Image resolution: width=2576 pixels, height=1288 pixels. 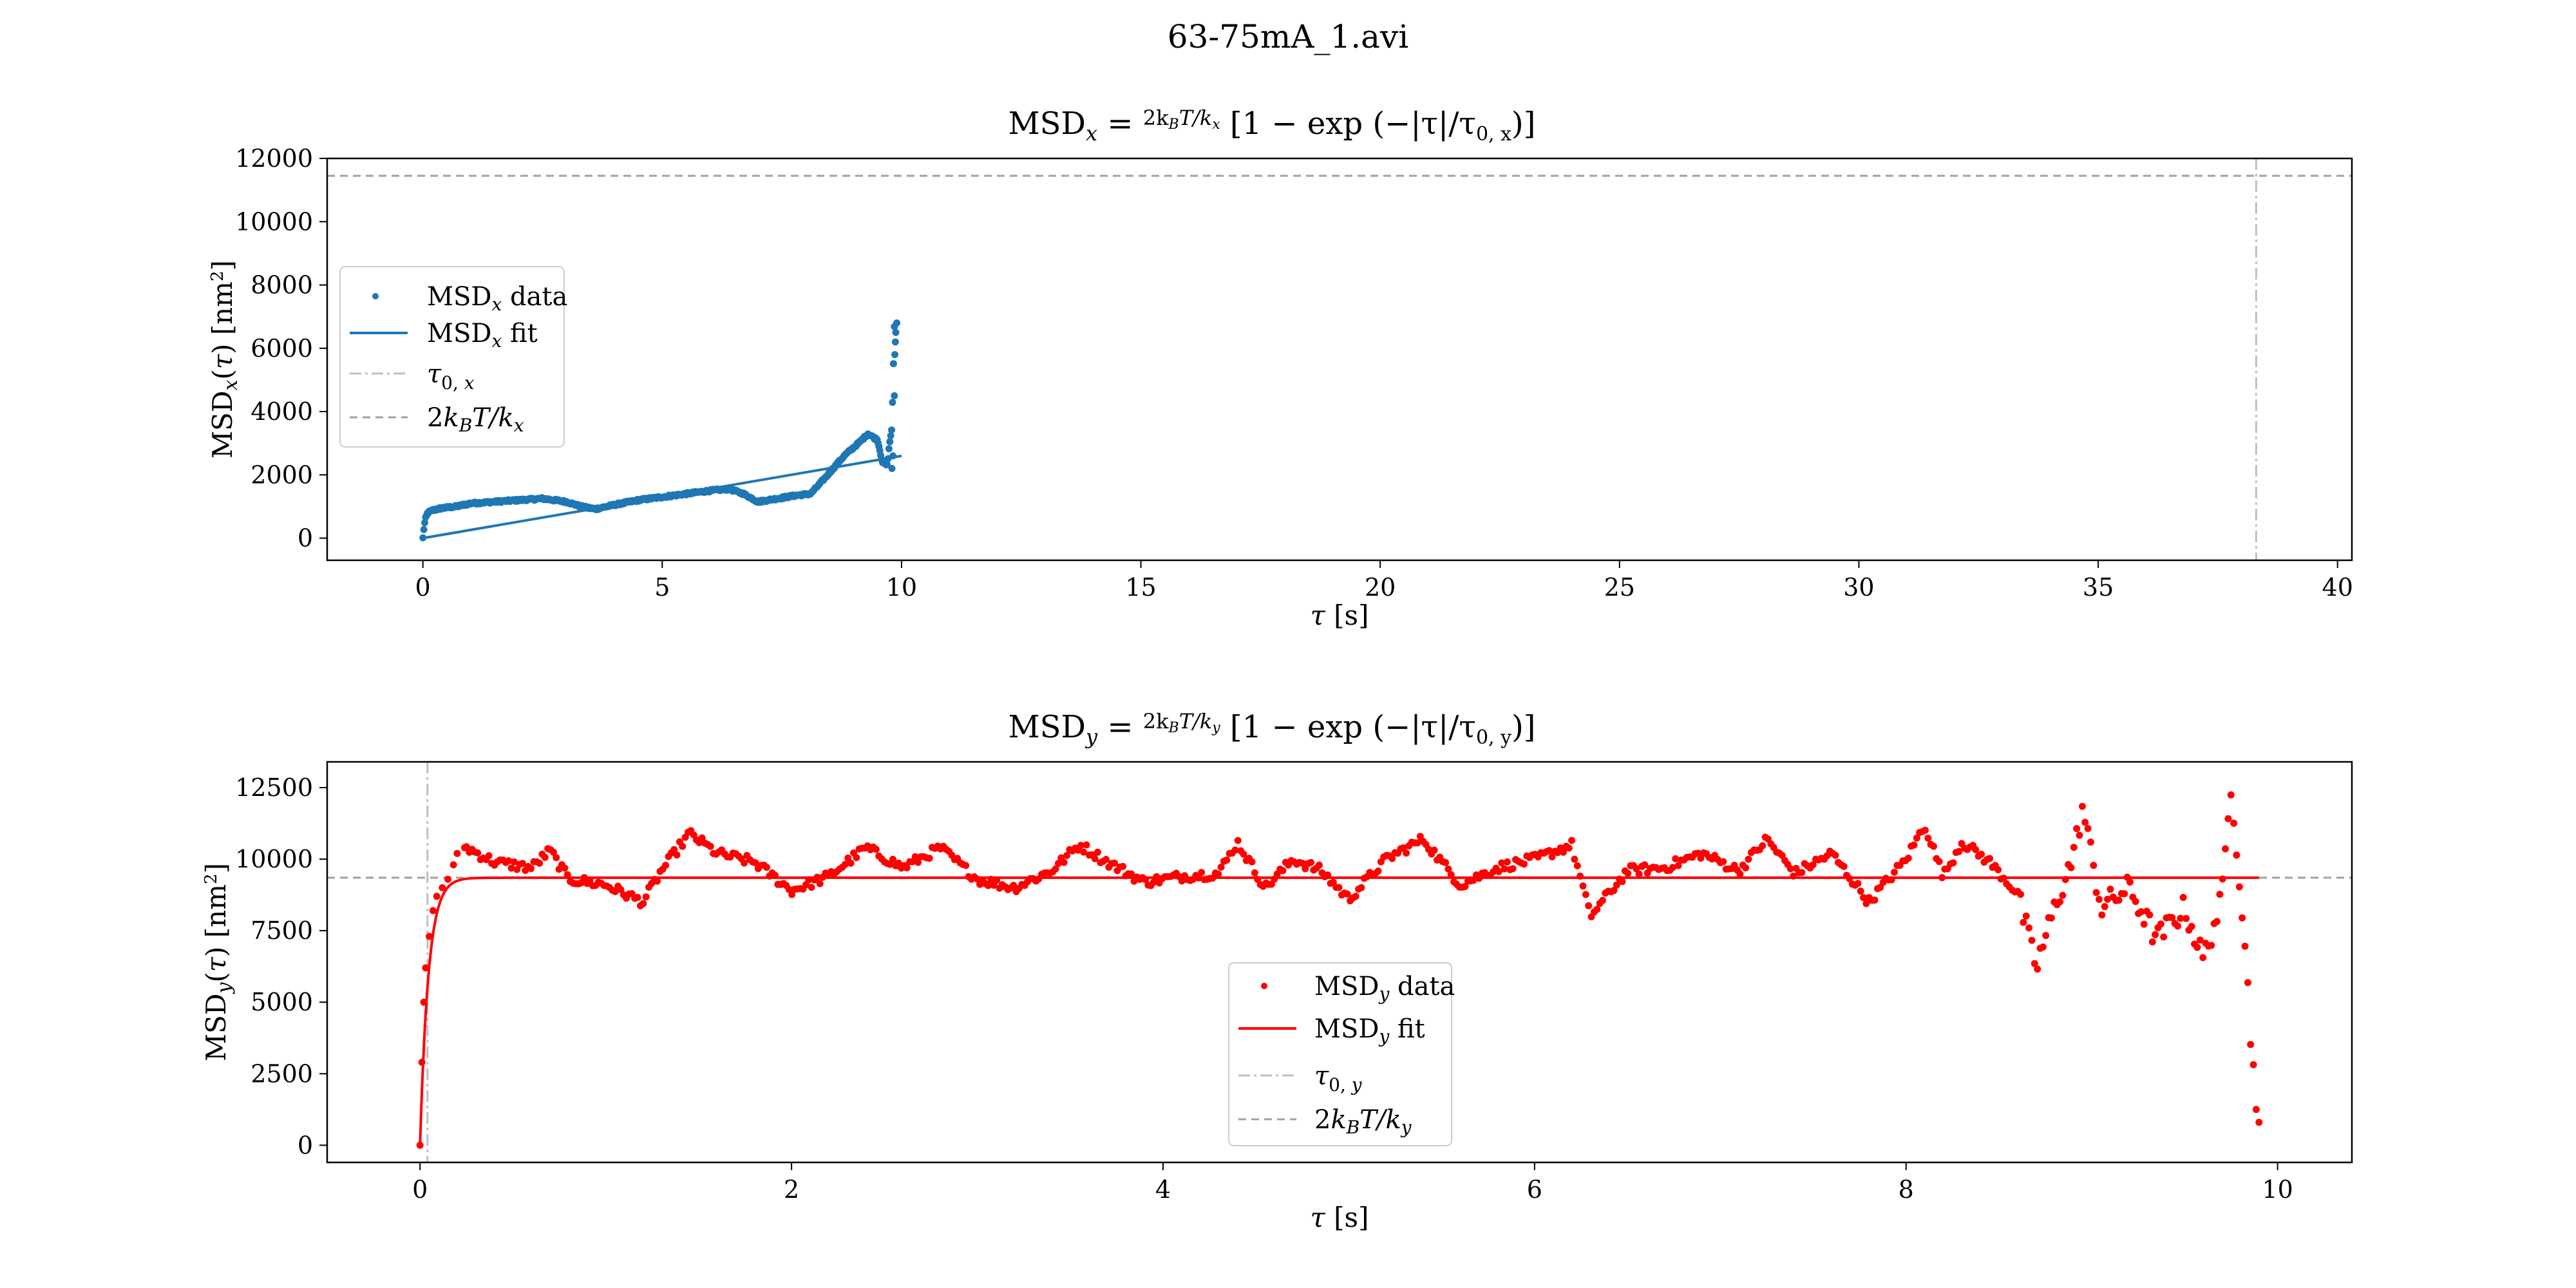 What do you see at coordinates (1288, 36) in the screenshot?
I see `figure-title: 63-75mA_1.avi` at bounding box center [1288, 36].